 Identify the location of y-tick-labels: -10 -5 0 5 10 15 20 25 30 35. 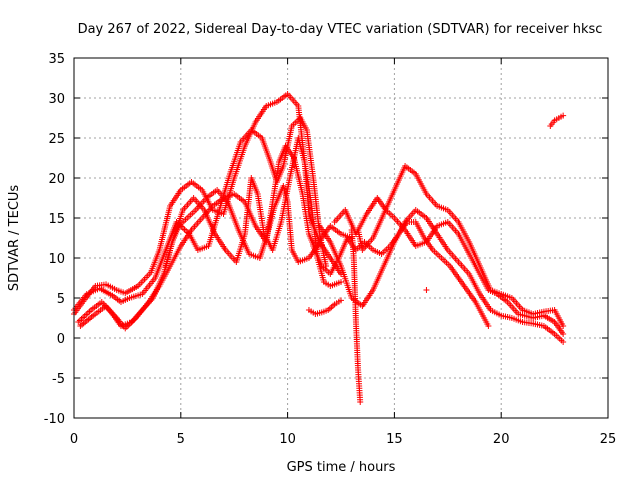
(54, 239).